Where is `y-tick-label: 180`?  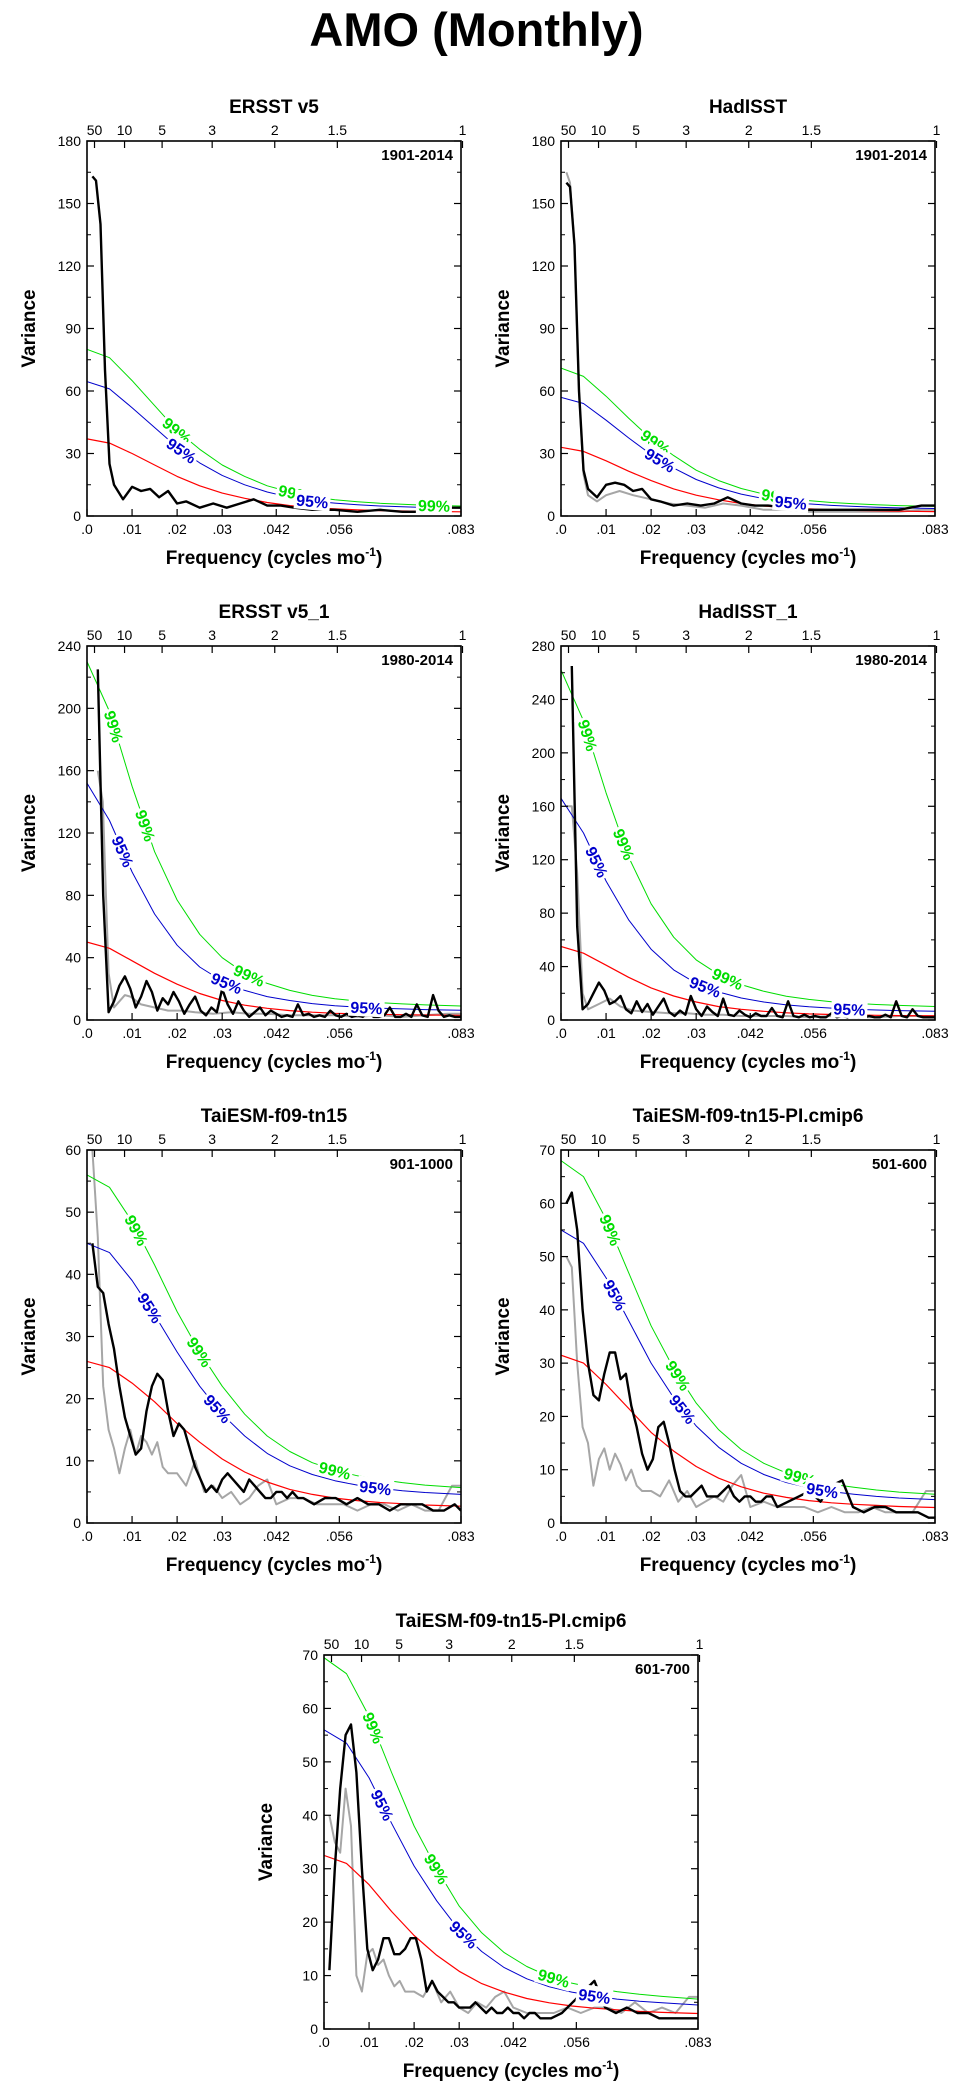 y-tick-label: 180 is located at coordinates (544, 141).